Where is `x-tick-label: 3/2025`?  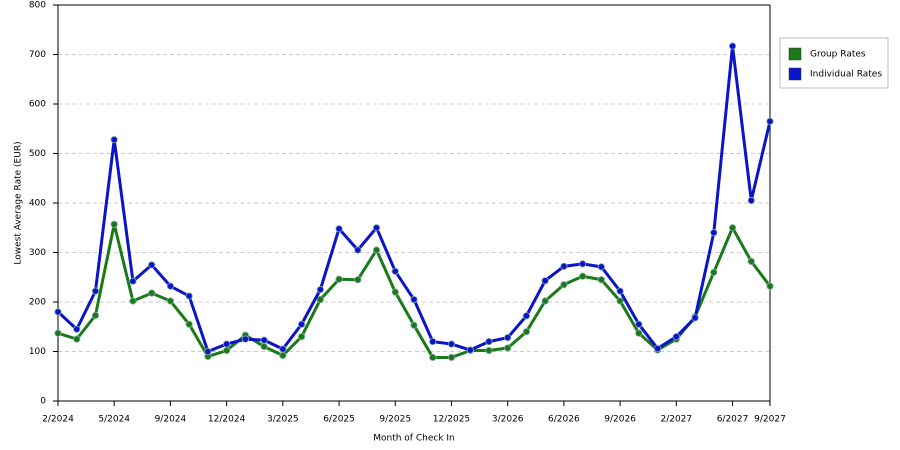 x-tick-label: 3/2025 is located at coordinates (283, 420).